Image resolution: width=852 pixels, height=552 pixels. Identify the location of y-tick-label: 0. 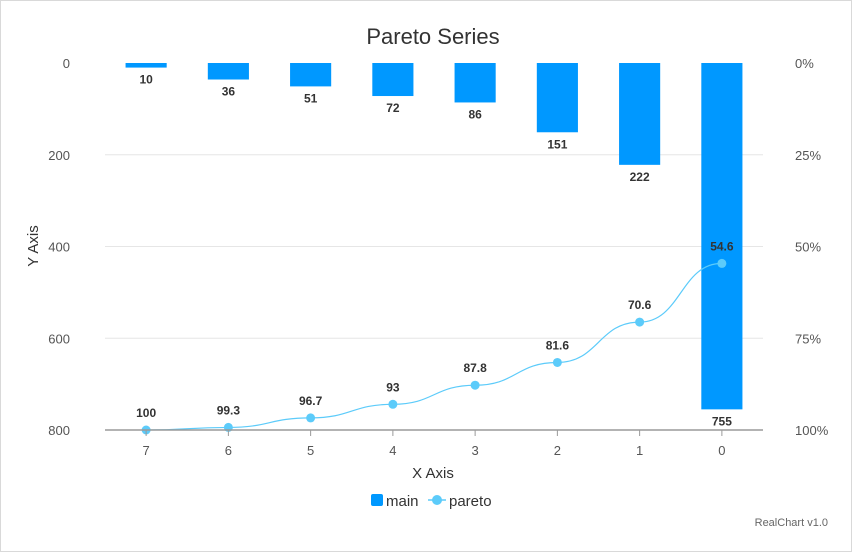
(66, 63).